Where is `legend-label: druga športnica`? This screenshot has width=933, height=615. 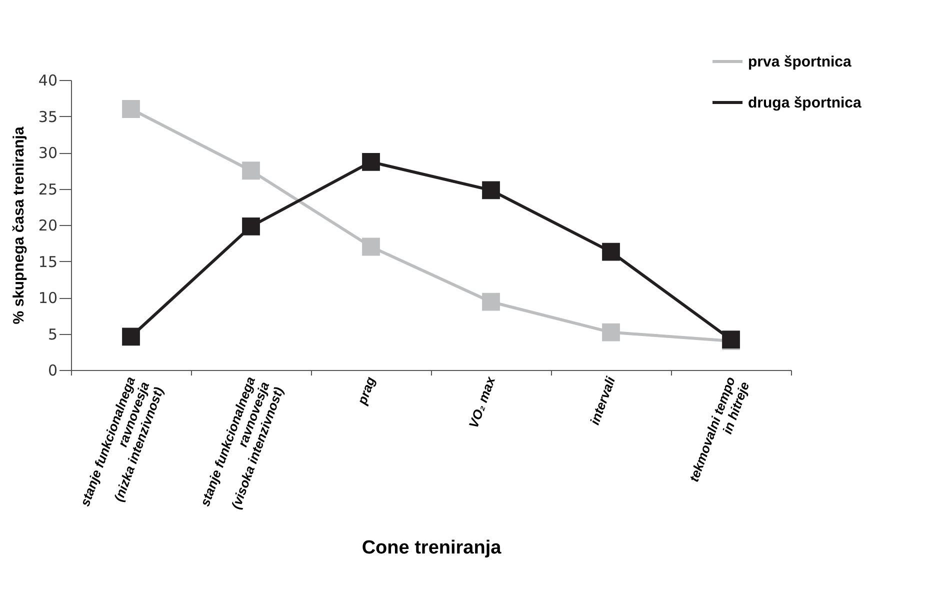
legend-label: druga športnica is located at coordinates (805, 103).